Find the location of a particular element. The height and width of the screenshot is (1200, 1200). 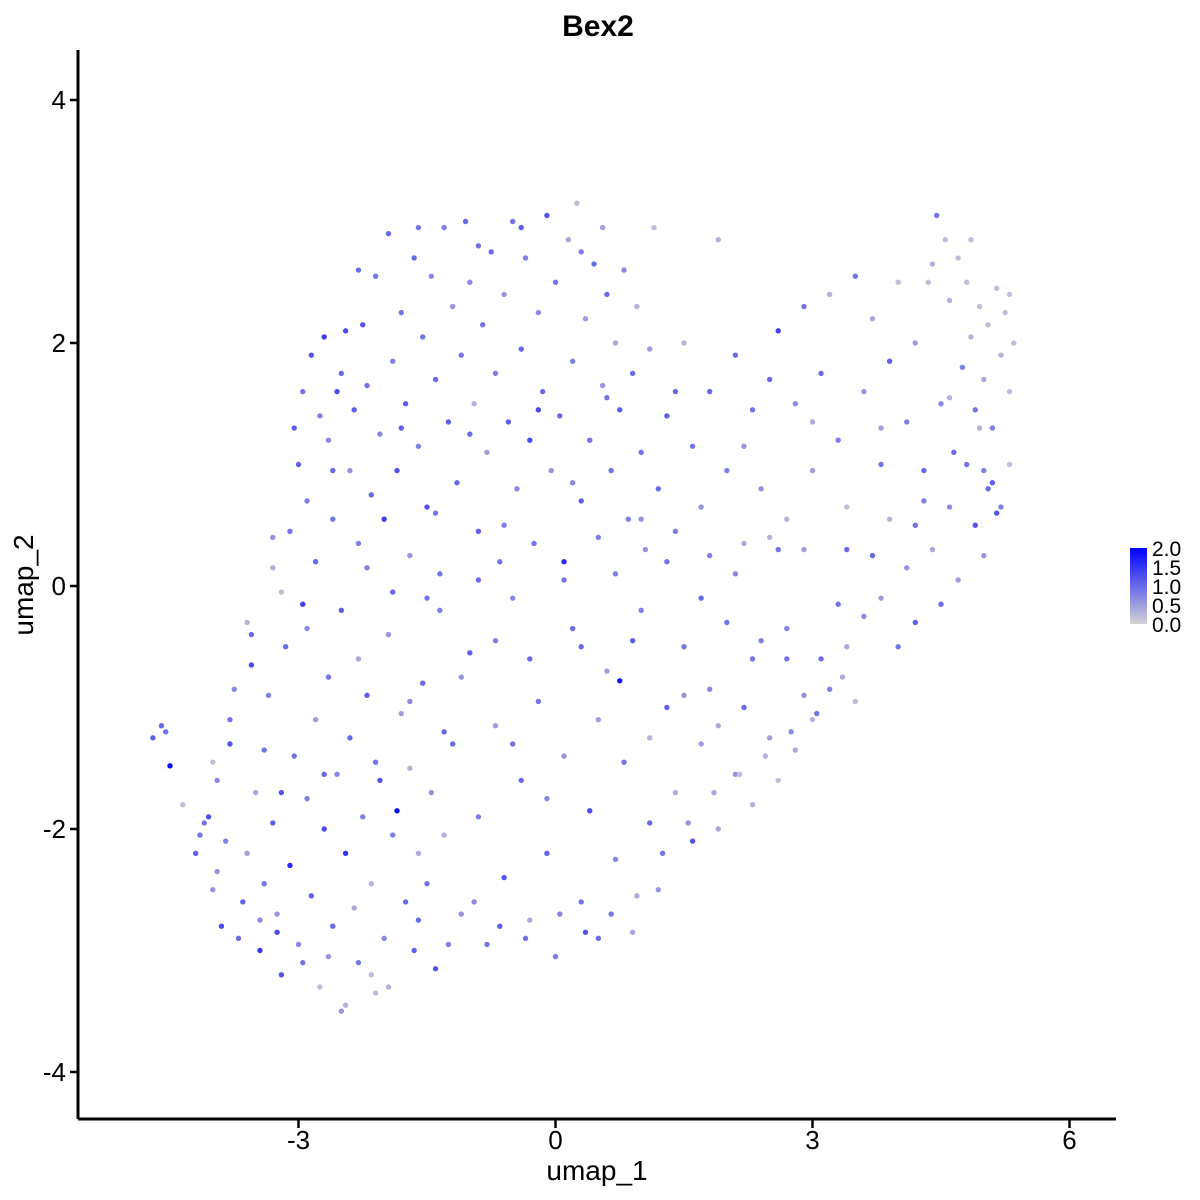

x-tick-label: 0 is located at coordinates (555, 1140).